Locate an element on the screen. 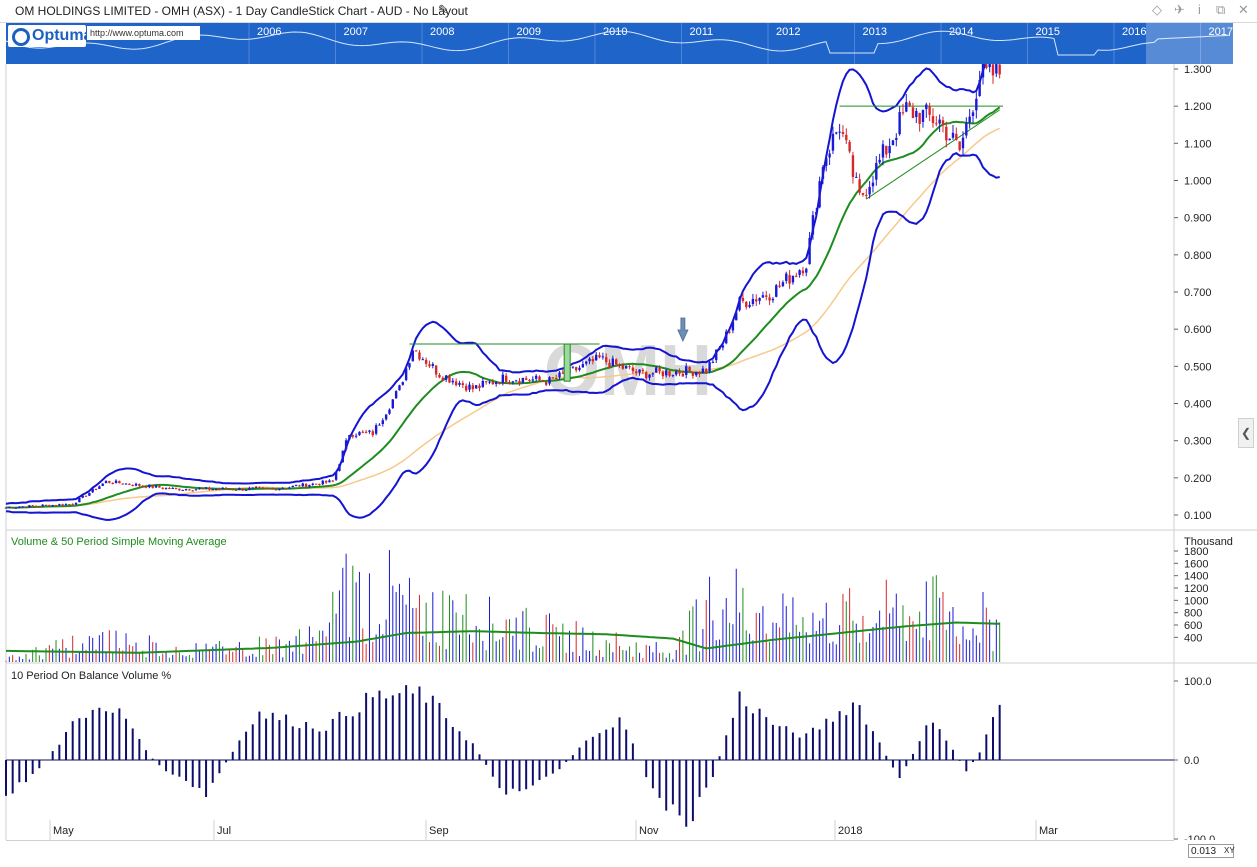  price-tick-label: 0.800 is located at coordinates (1198, 256).